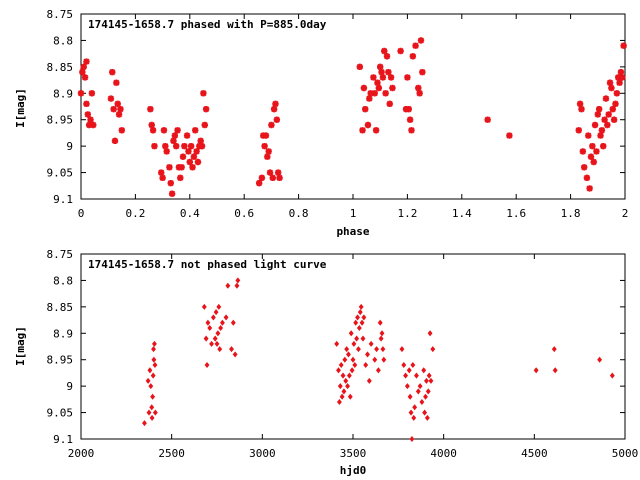 Image resolution: width=640 pixels, height=480 pixels. I want to click on y-axis-label: I[mag], so click(20, 346).